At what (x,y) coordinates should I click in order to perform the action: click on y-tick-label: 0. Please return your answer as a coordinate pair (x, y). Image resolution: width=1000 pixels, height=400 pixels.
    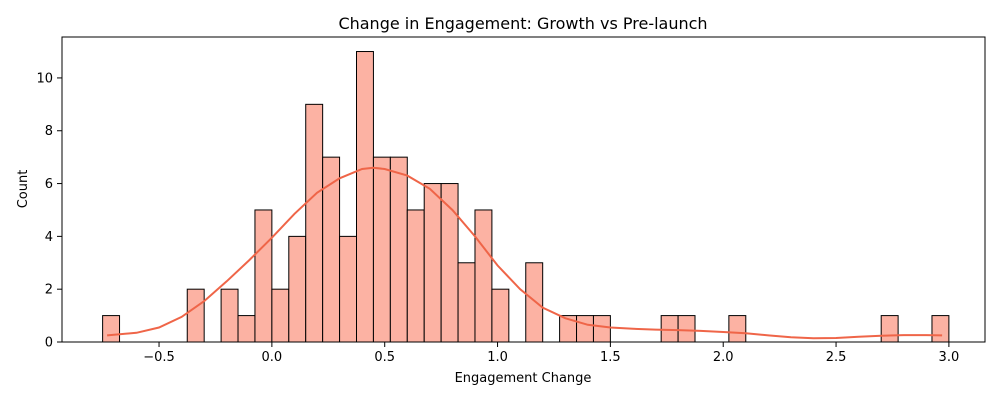
    Looking at the image, I should click on (49, 343).